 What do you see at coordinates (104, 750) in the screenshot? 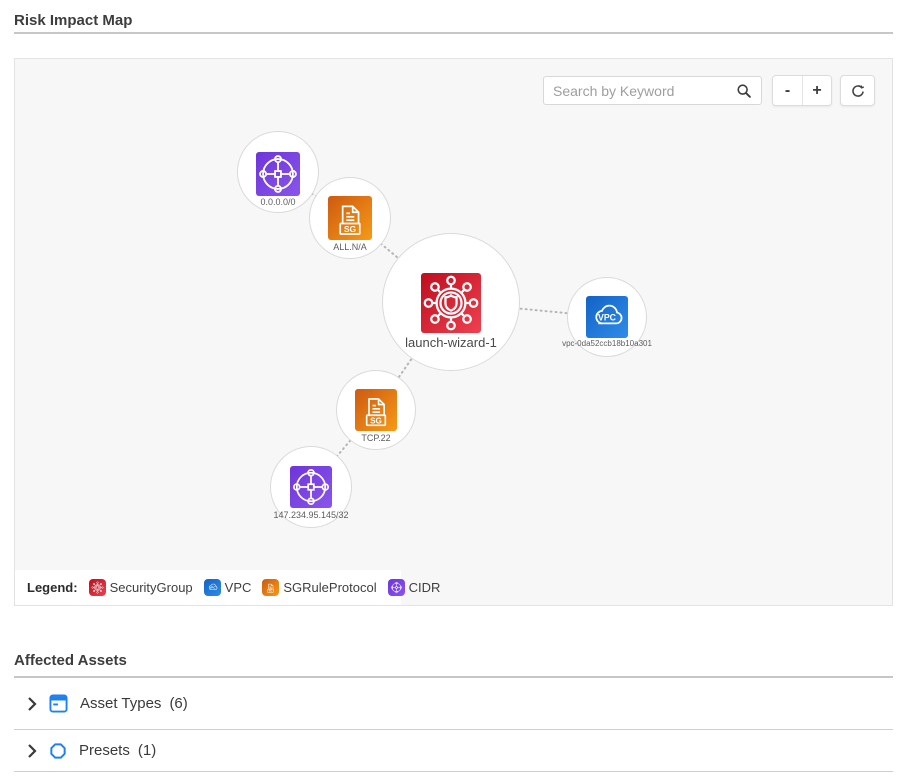
I see `asset-row-label: Presets` at bounding box center [104, 750].